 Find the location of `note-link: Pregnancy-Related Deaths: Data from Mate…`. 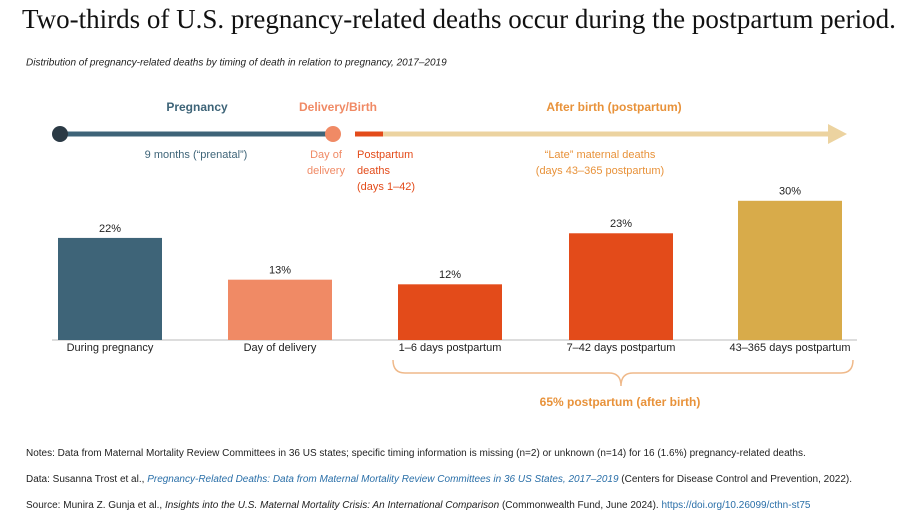

note-link: Pregnancy-Related Deaths: Data from Mate… is located at coordinates (383, 479).